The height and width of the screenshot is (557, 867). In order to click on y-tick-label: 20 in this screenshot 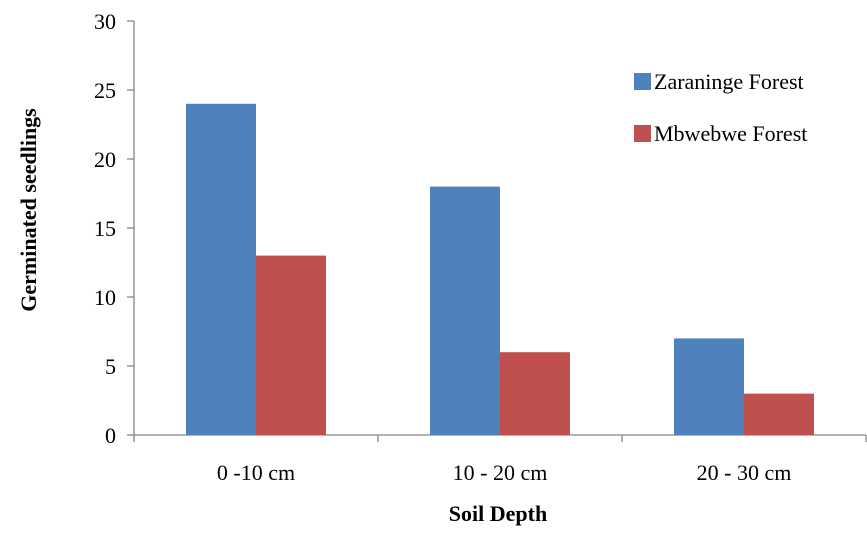, I will do `click(105, 159)`.